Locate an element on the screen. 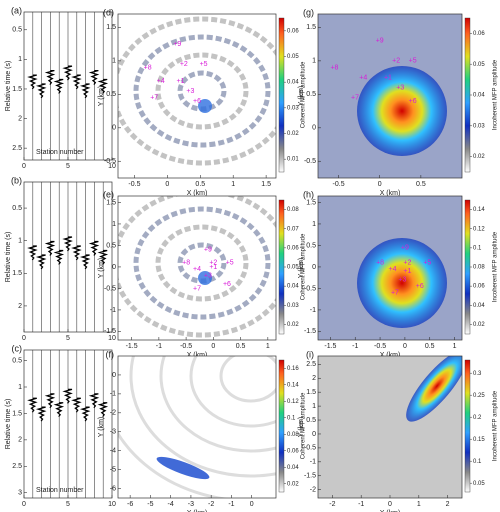 This screenshot has width=500, height=512. peak is located at coordinates (402, 283).